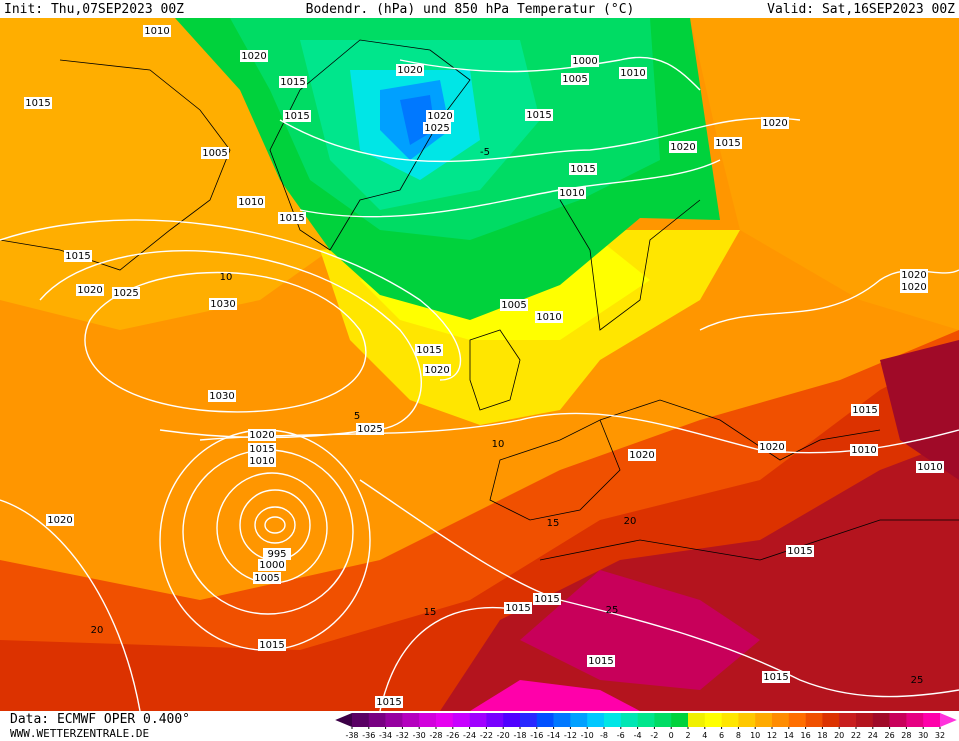 This screenshot has height=741, width=959. Describe the element at coordinates (503, 735) in the screenshot. I see `colorbar-label: -20` at that location.